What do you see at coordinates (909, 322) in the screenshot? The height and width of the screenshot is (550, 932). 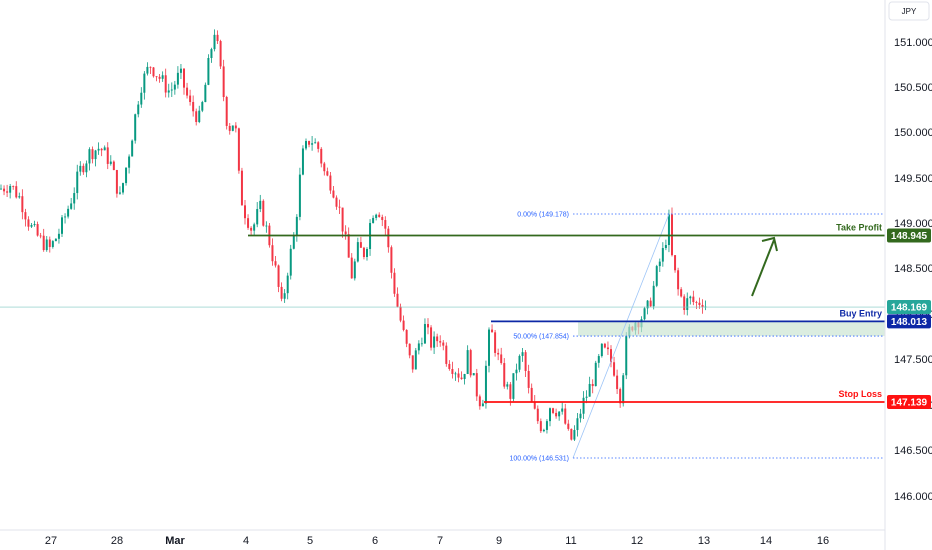 I see `level-badge-text: 148.013` at bounding box center [909, 322].